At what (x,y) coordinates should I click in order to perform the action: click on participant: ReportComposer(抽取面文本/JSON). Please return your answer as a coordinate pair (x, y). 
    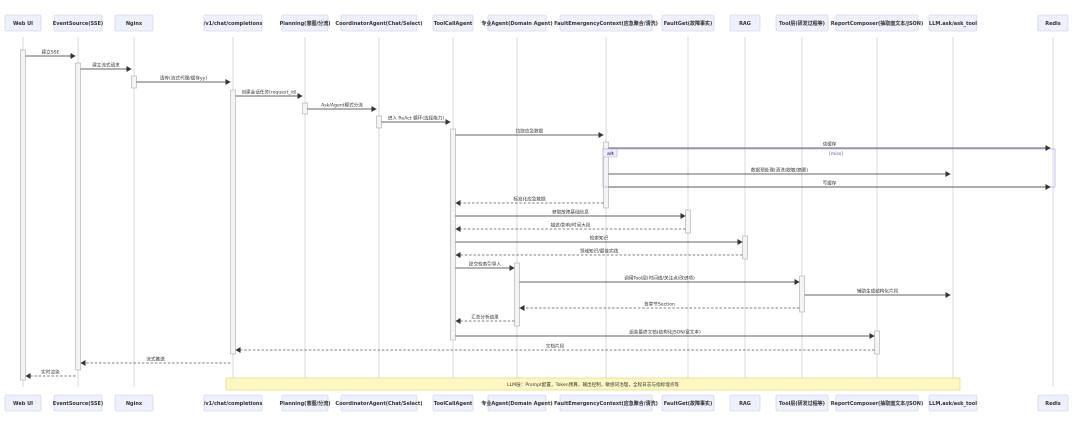
    Looking at the image, I should click on (877, 23).